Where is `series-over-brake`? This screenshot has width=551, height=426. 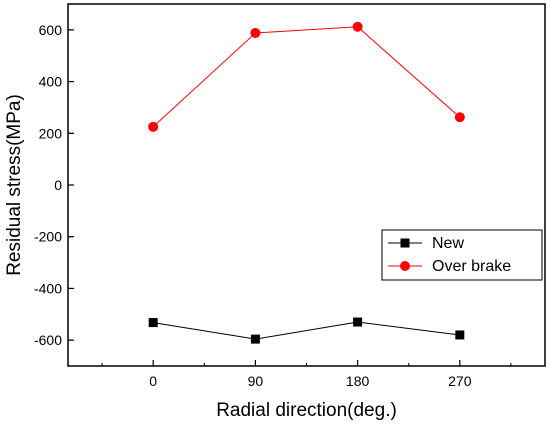
series-over-brake is located at coordinates (306, 76).